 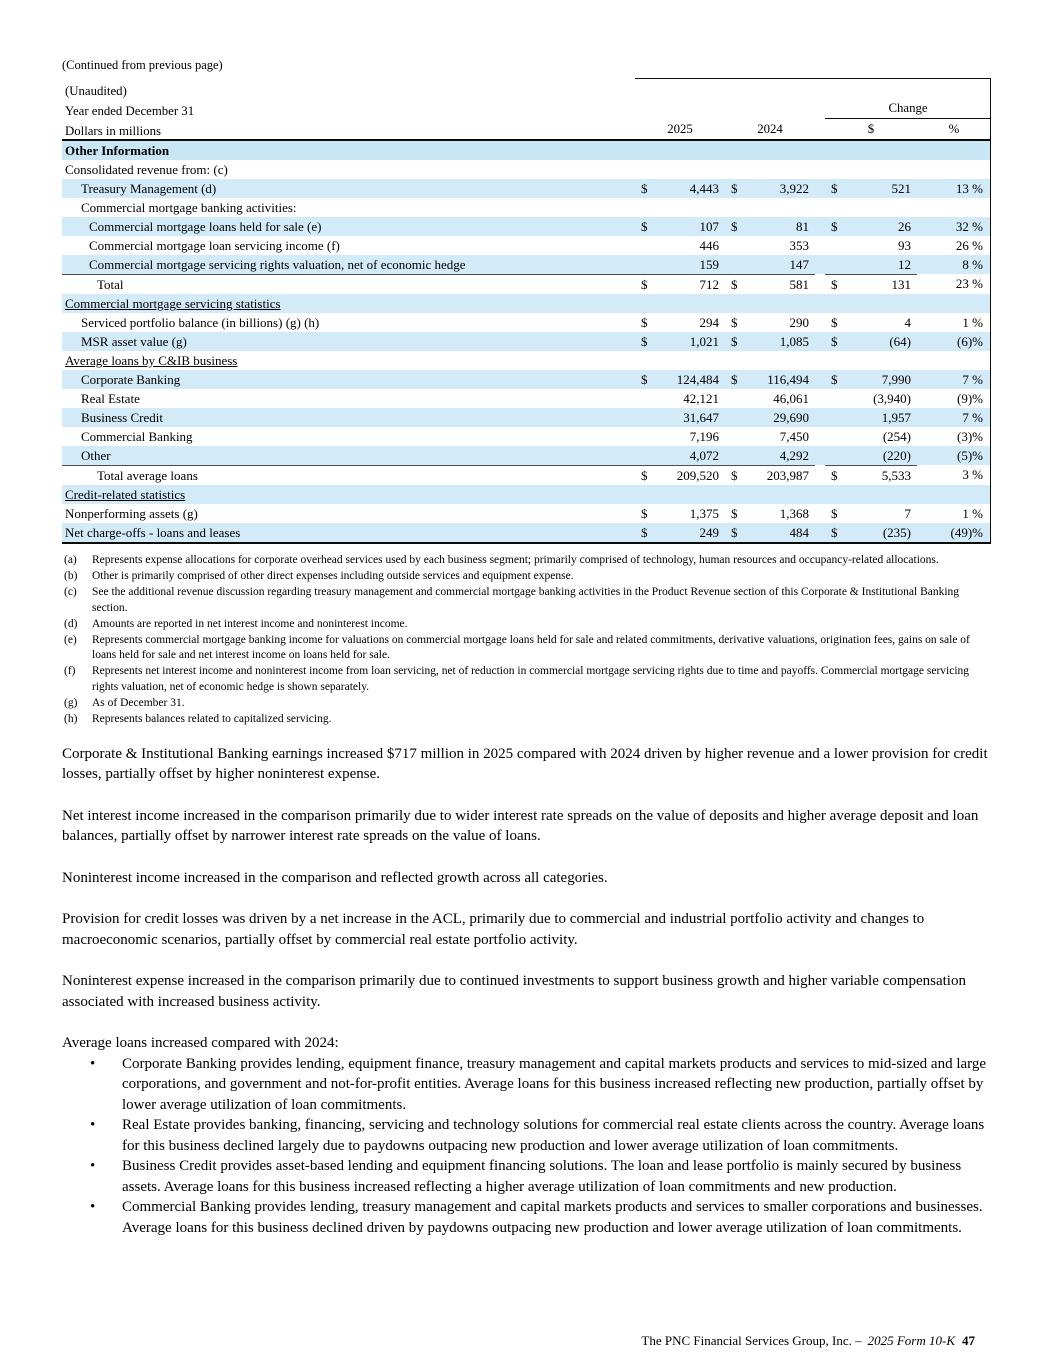 I want to click on change-dollar-value: $26, so click(x=871, y=226).